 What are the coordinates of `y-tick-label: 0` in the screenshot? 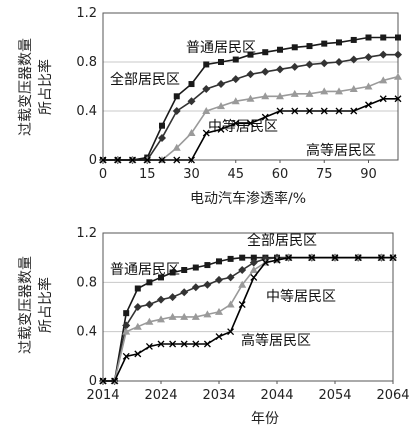 It's located at (93, 381).